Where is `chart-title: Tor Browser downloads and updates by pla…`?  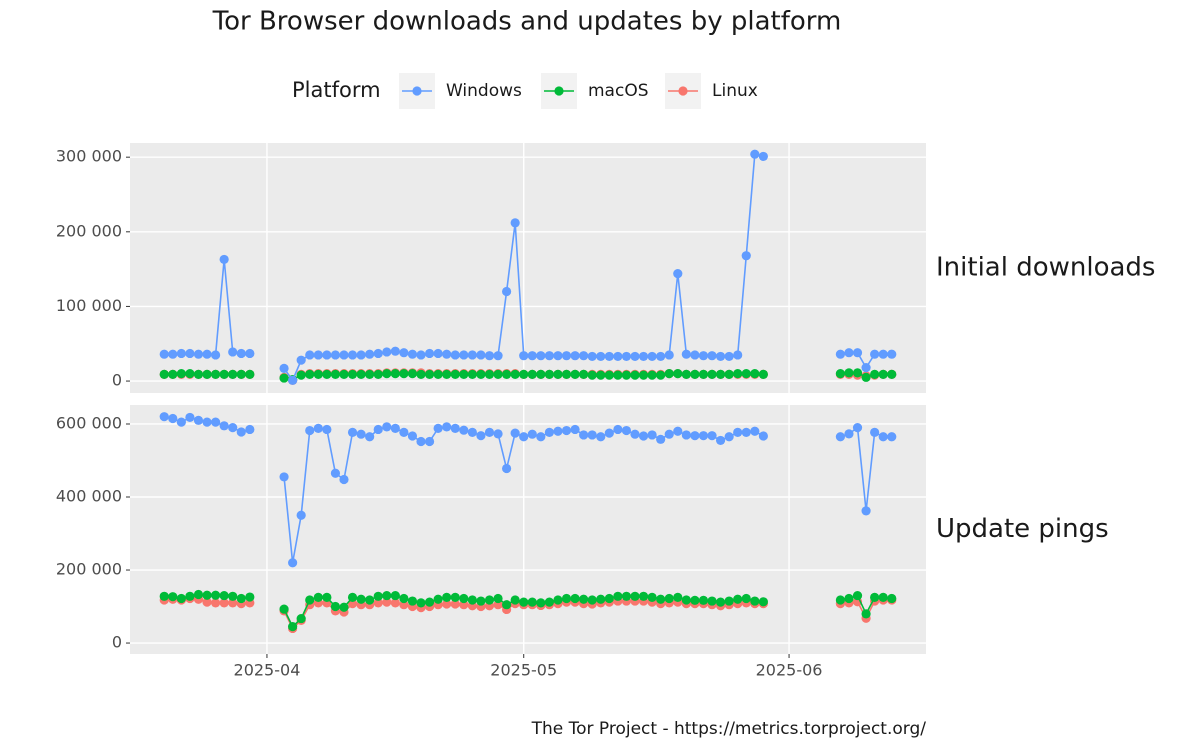
chart-title: Tor Browser downloads and updates by pla… is located at coordinates (527, 22).